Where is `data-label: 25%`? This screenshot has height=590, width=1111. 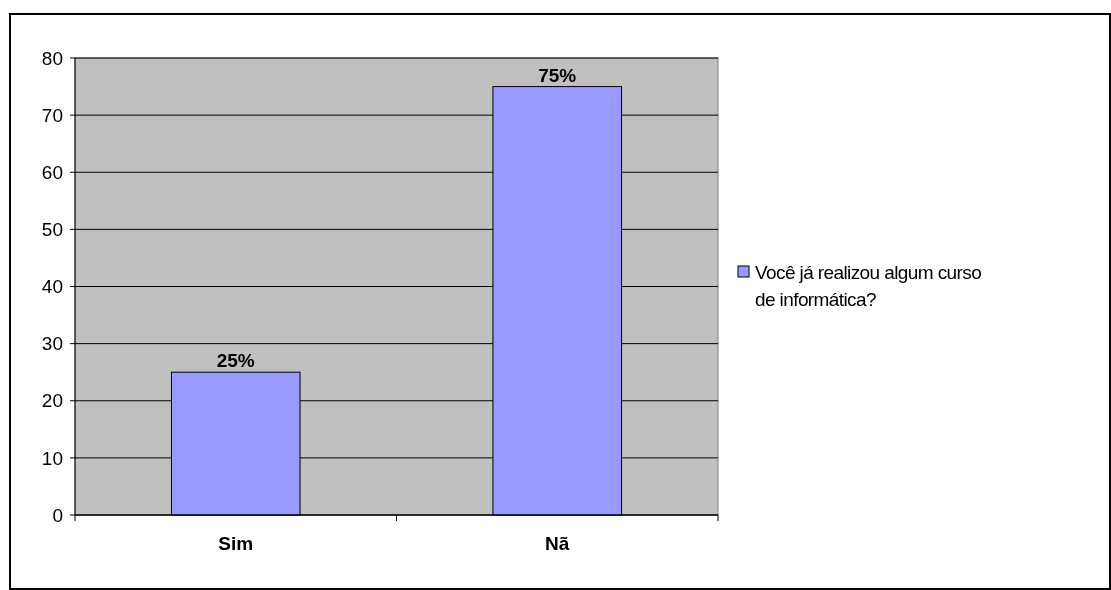
data-label: 25% is located at coordinates (235, 361).